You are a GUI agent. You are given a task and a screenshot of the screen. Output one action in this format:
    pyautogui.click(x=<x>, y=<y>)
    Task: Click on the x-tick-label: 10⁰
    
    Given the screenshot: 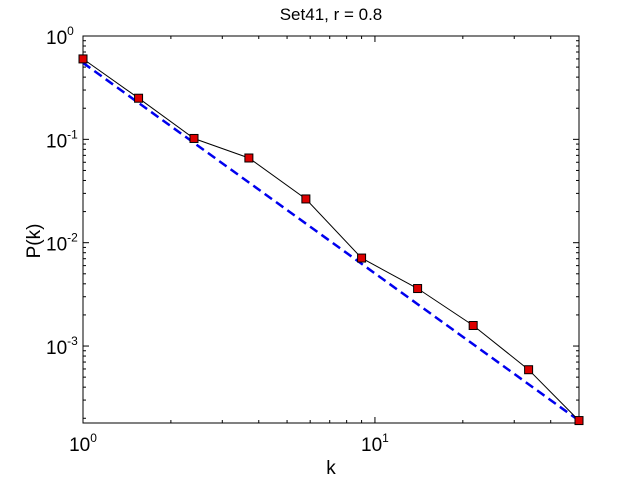 What is the action you would take?
    pyautogui.click(x=83, y=443)
    